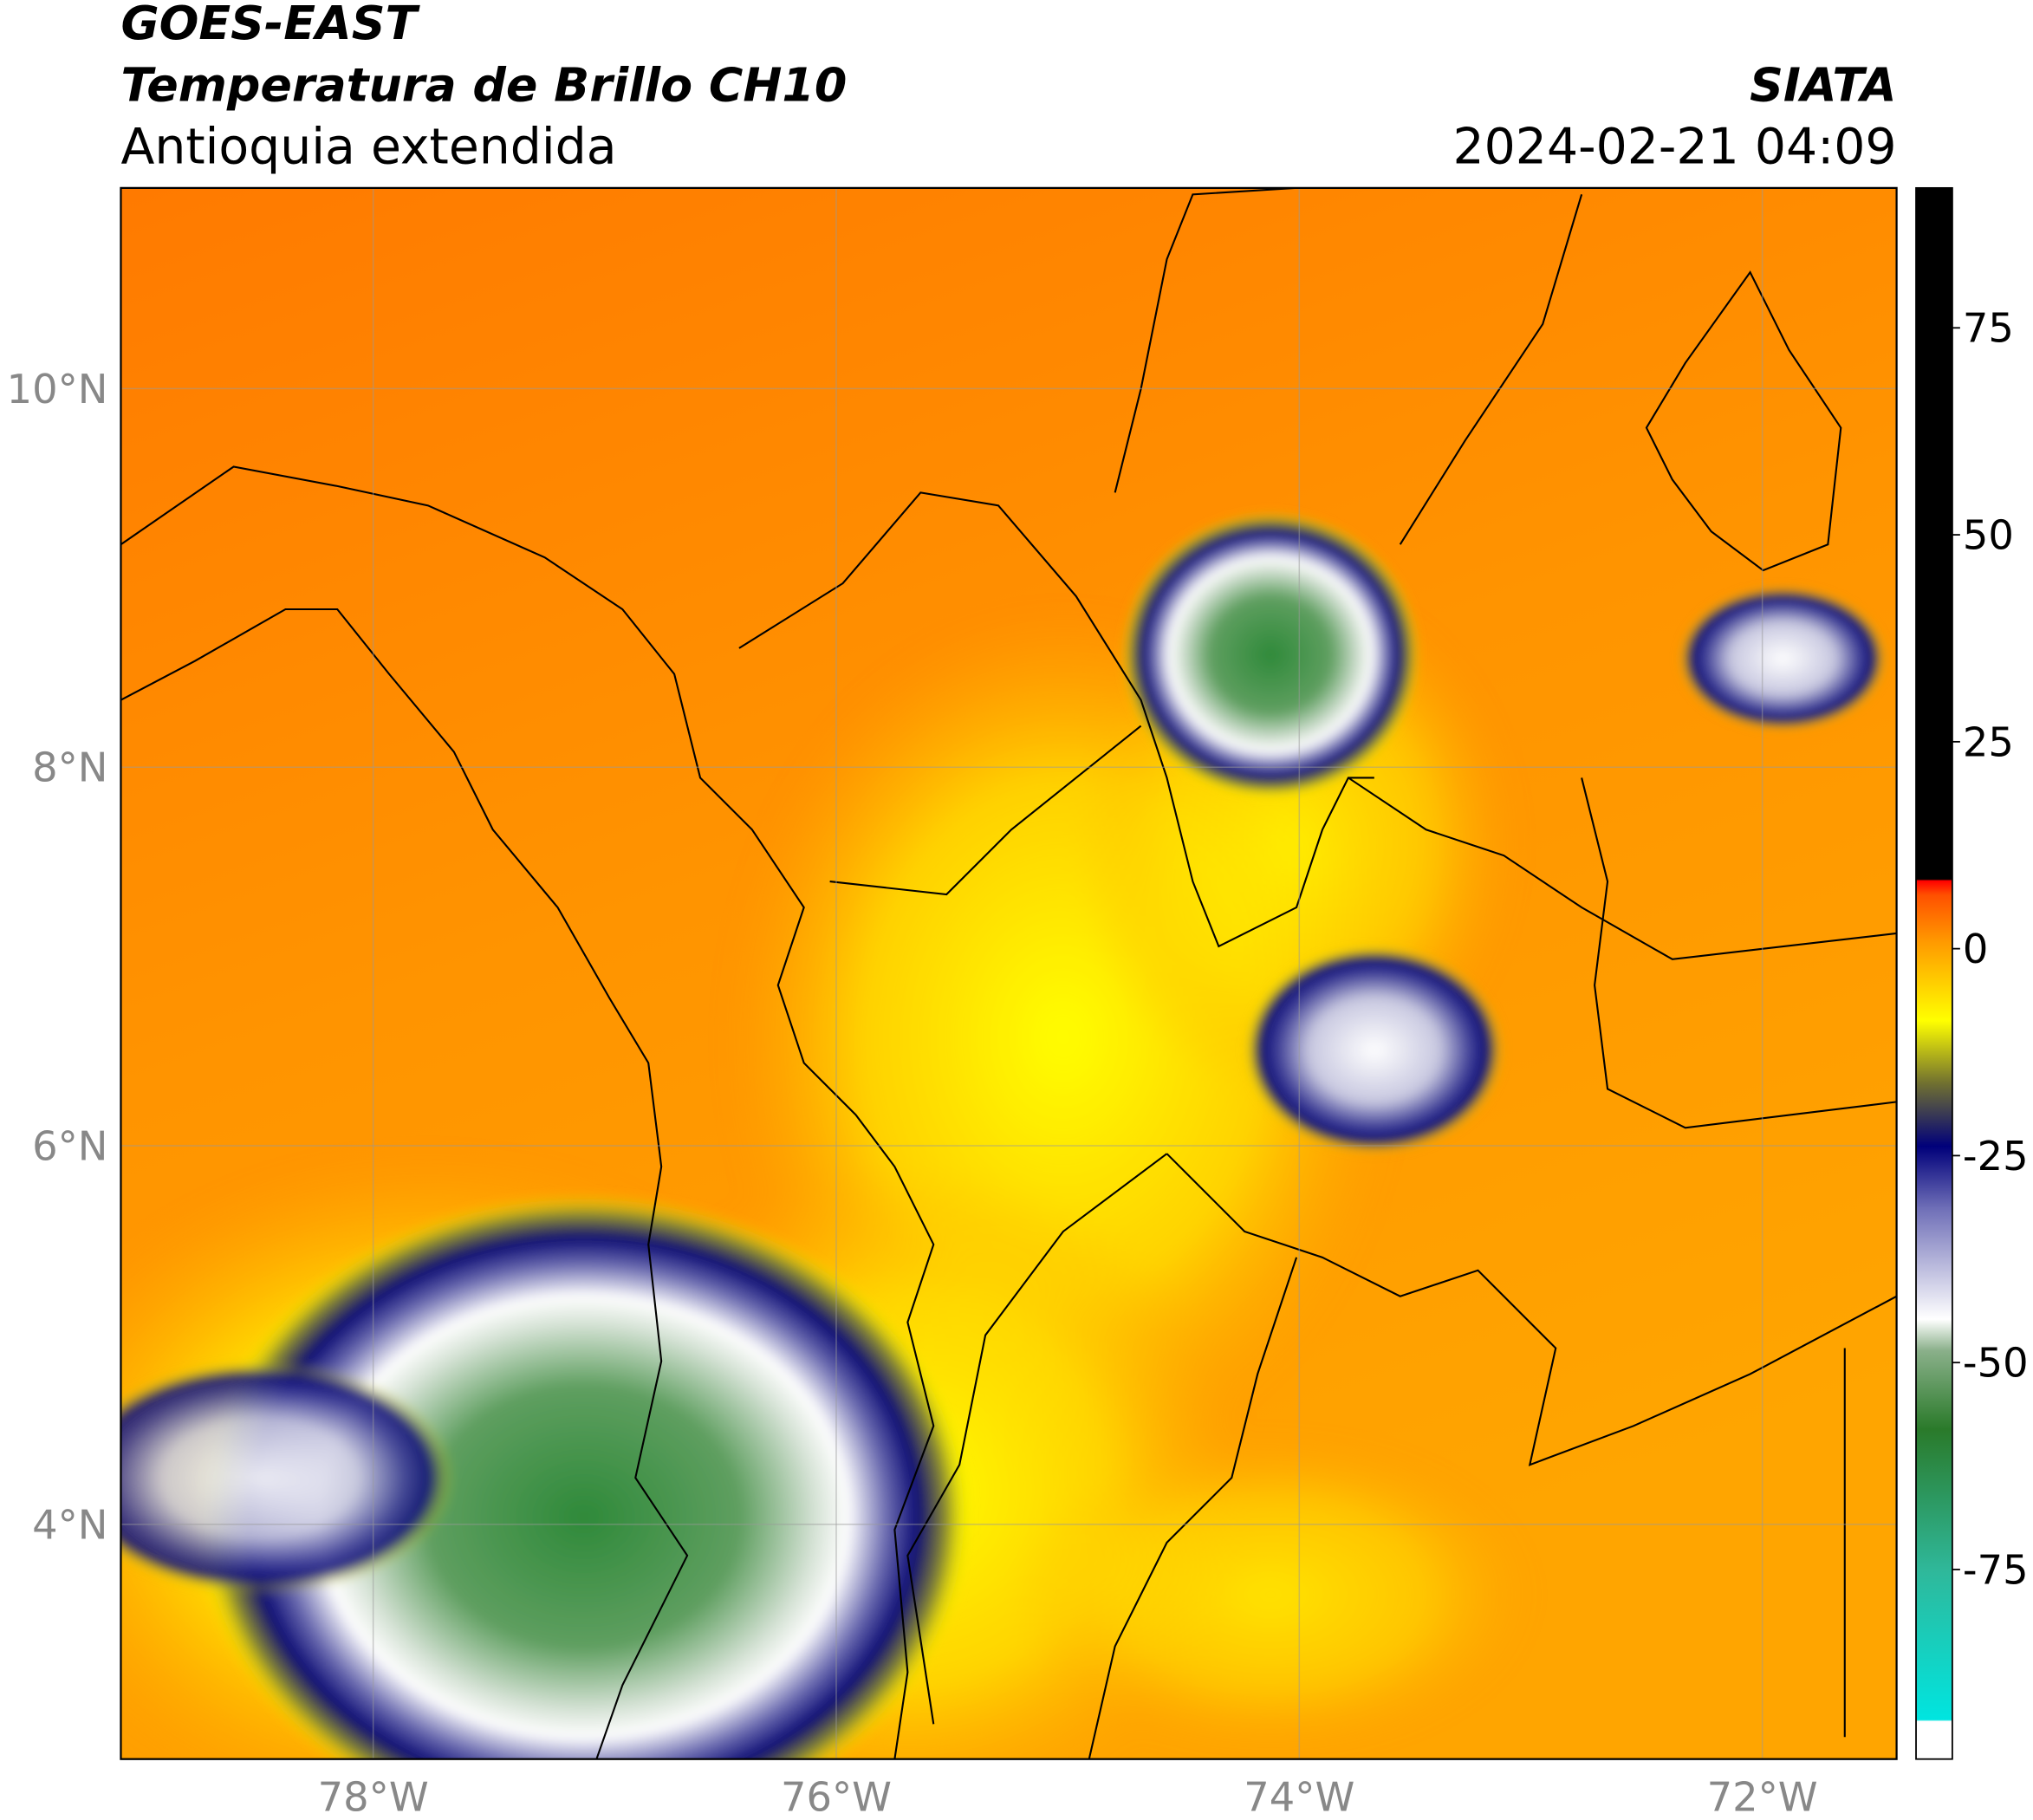  What do you see at coordinates (1762, 1797) in the screenshot?
I see `x-tick-label: 72°W` at bounding box center [1762, 1797].